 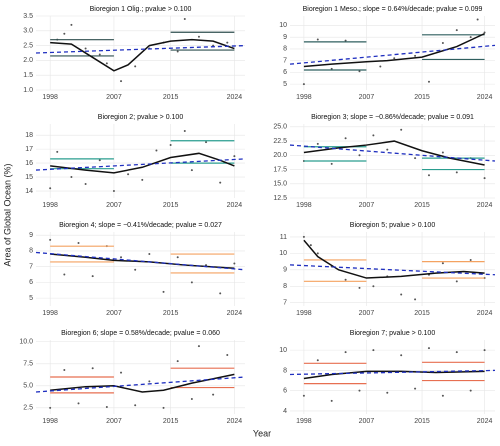 What do you see at coordinates (7, 214) in the screenshot?
I see `y-axis-label: Area of Global Ocean (%)` at bounding box center [7, 214].